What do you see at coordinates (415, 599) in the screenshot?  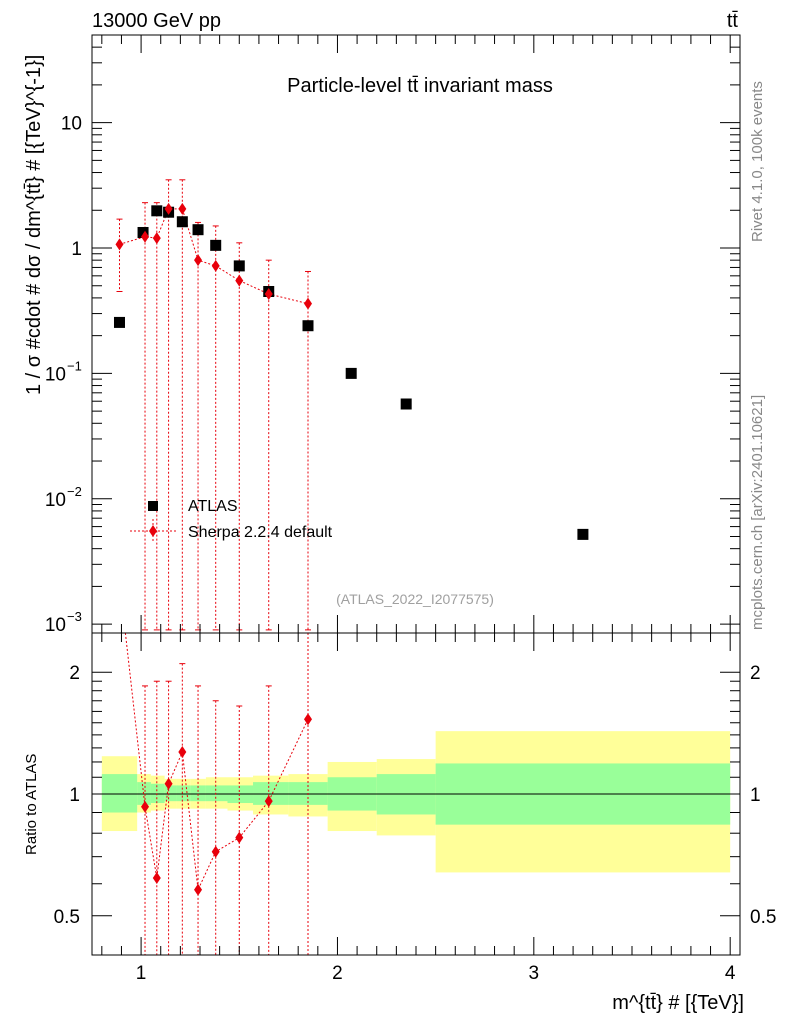 I see `analysis-tag: (ATLAS_2022_I2077575)` at bounding box center [415, 599].